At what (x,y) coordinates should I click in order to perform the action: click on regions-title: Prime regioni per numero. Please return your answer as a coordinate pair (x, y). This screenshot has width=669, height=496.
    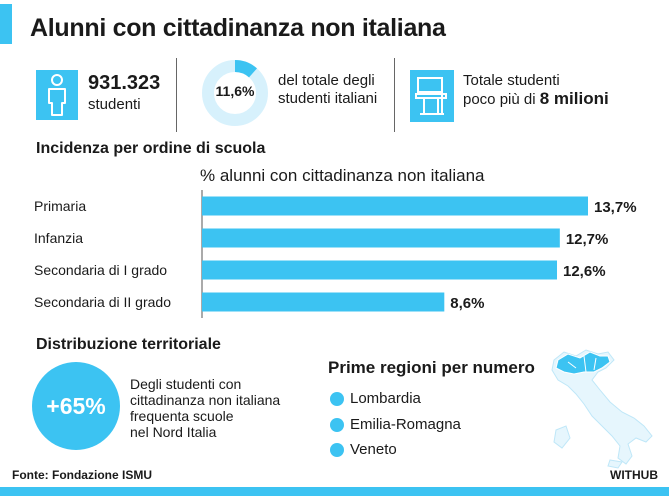
    Looking at the image, I should click on (431, 367).